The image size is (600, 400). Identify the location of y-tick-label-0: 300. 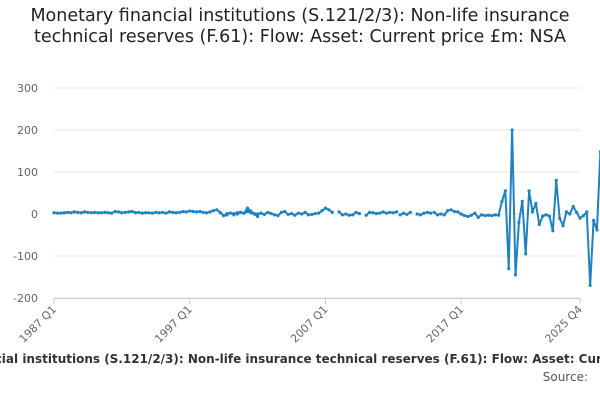
(27, 88).